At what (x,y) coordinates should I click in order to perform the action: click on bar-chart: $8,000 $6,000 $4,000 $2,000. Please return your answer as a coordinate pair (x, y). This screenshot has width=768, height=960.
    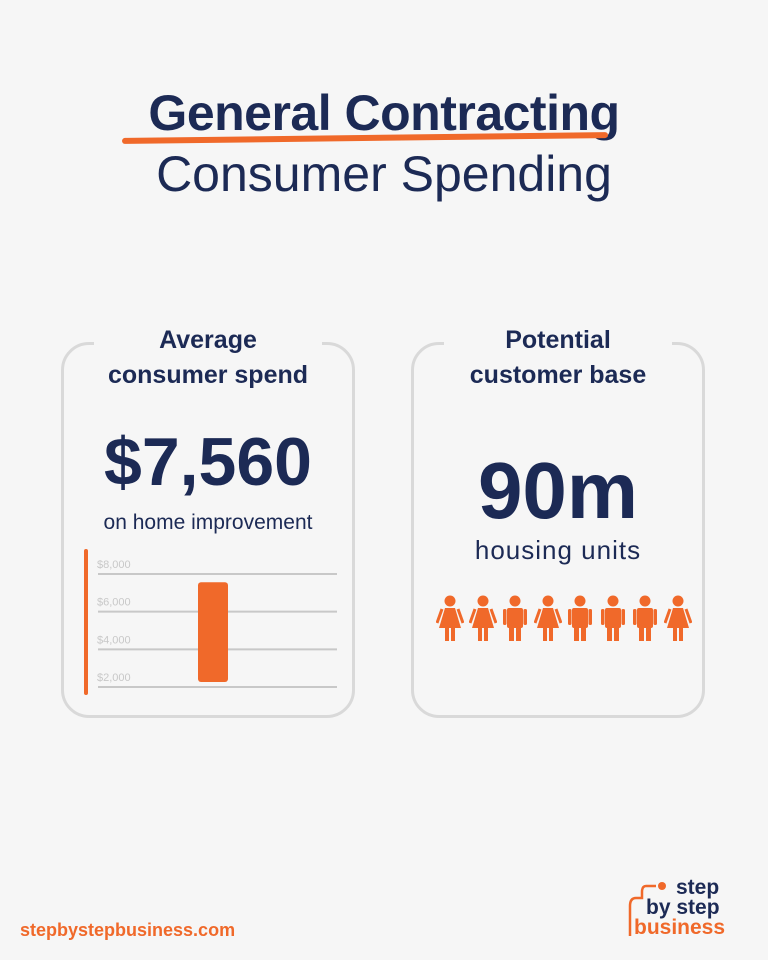
    Looking at the image, I should click on (210, 622).